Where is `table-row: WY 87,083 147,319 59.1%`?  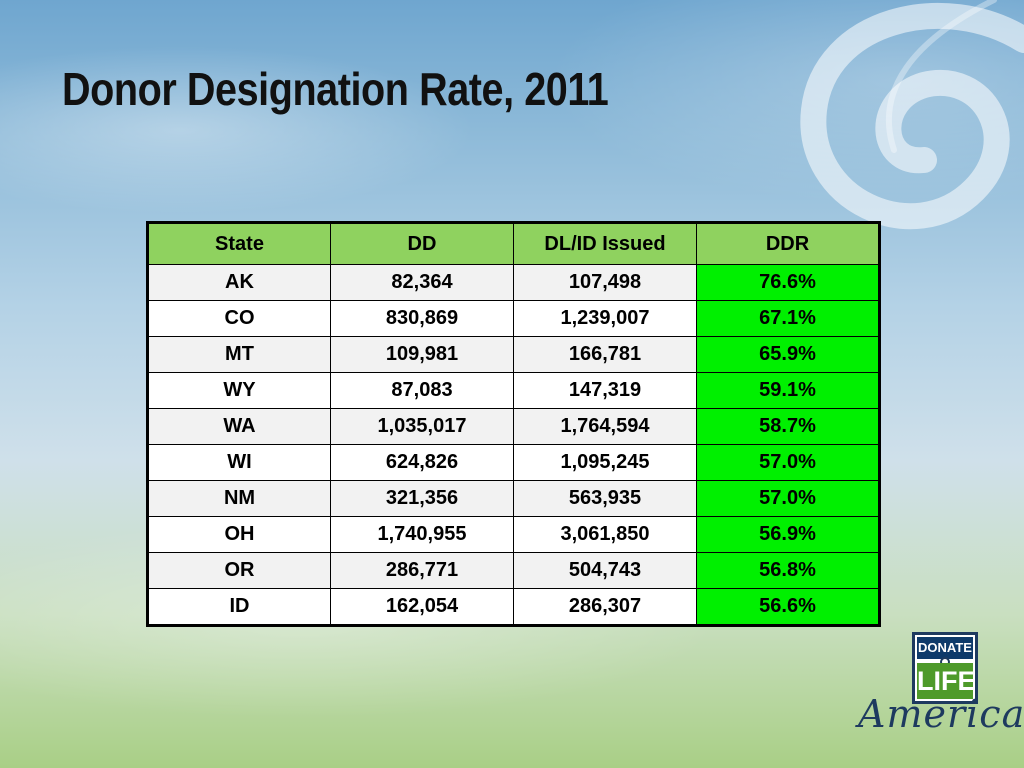
table-row: WY 87,083 147,319 59.1% is located at coordinates (513, 390).